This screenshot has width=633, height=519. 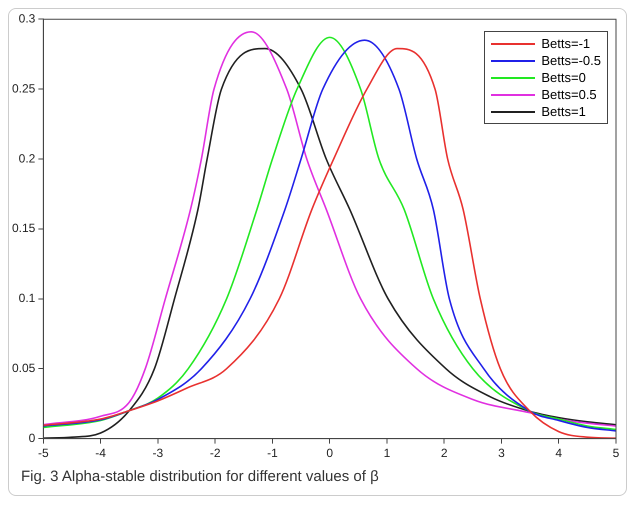 I want to click on y-tick-label: 0.25, so click(x=24, y=88).